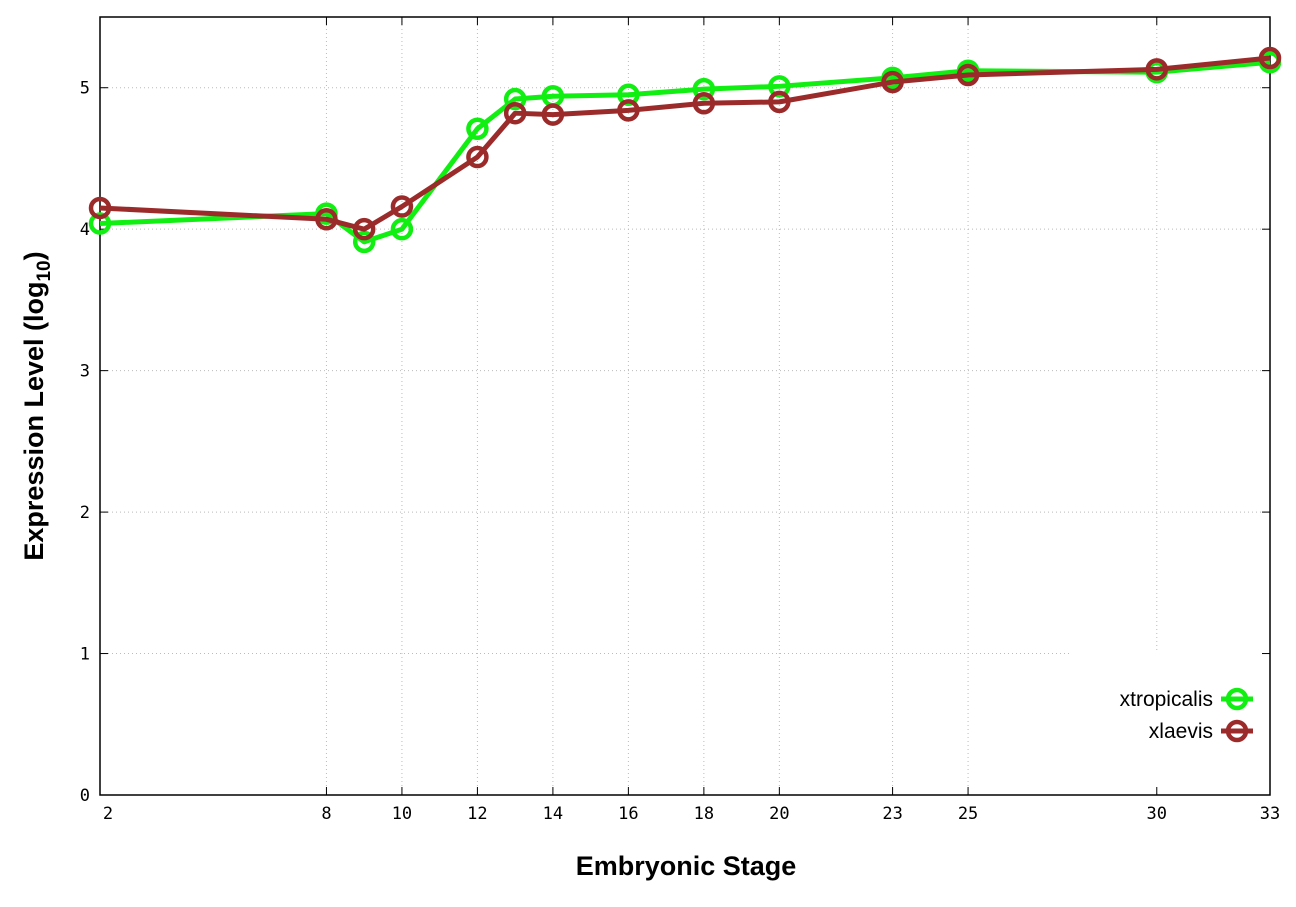  Describe the element at coordinates (1270, 814) in the screenshot. I see `x-tick-label: 33` at that location.